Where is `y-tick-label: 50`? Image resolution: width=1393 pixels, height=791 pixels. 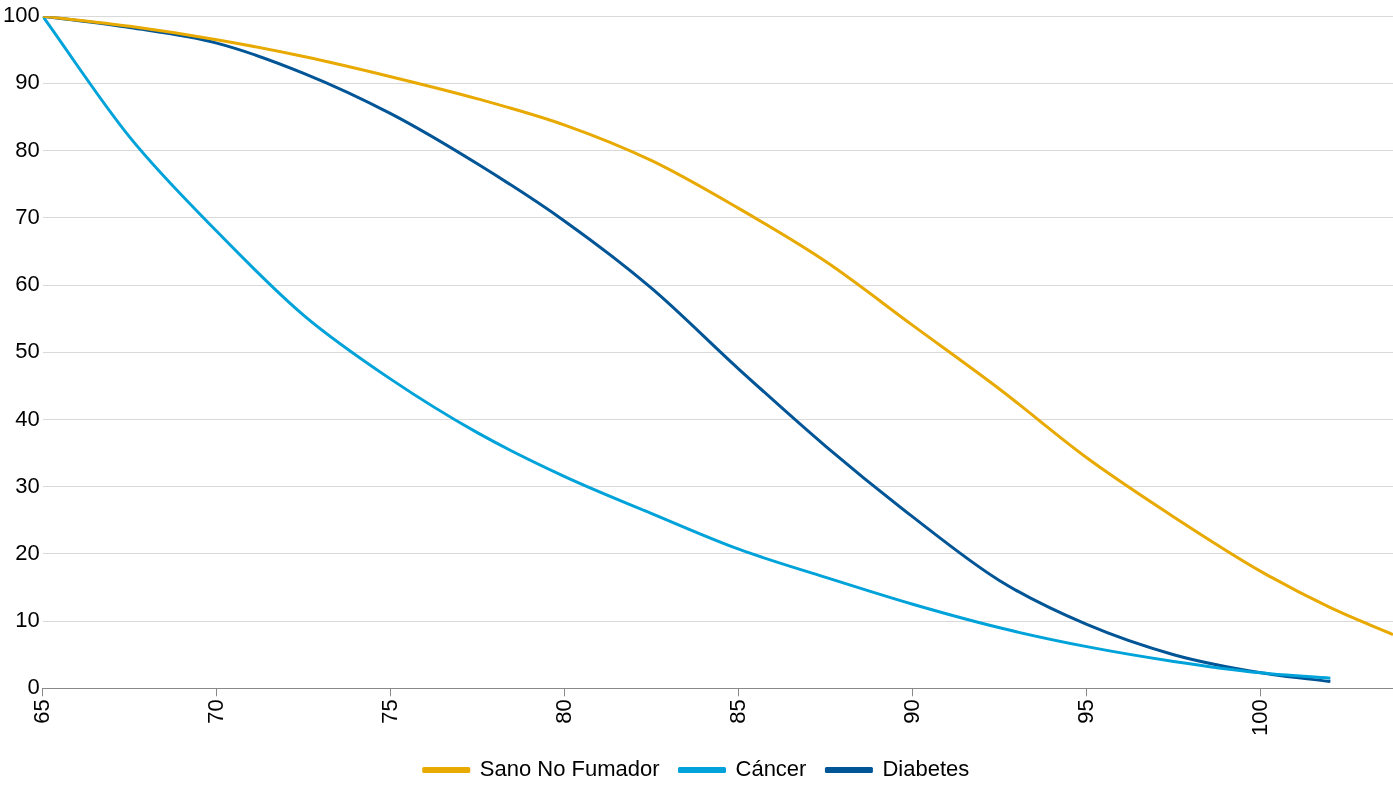
y-tick-label: 50 is located at coordinates (27, 351).